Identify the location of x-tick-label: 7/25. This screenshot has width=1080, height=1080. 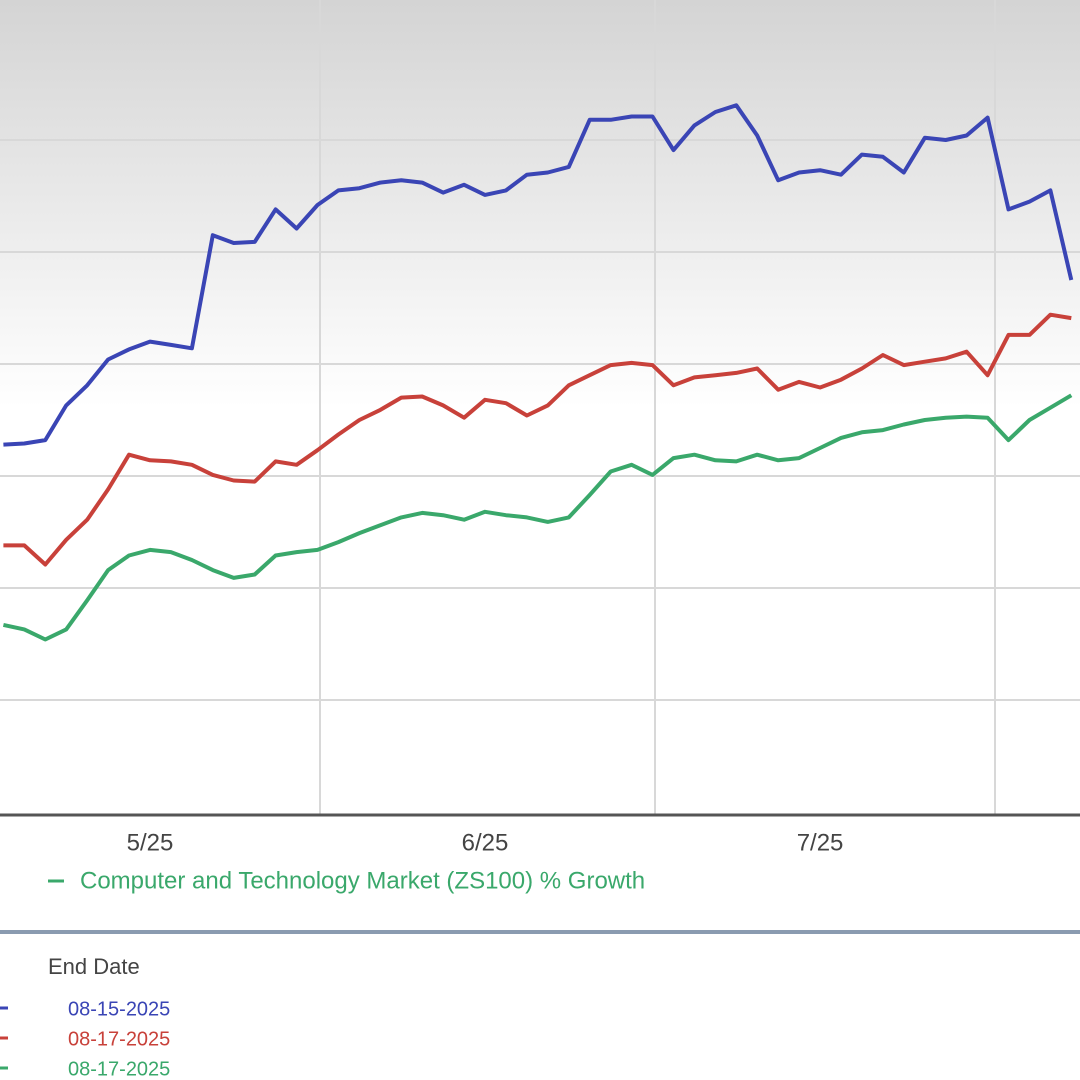
(820, 842).